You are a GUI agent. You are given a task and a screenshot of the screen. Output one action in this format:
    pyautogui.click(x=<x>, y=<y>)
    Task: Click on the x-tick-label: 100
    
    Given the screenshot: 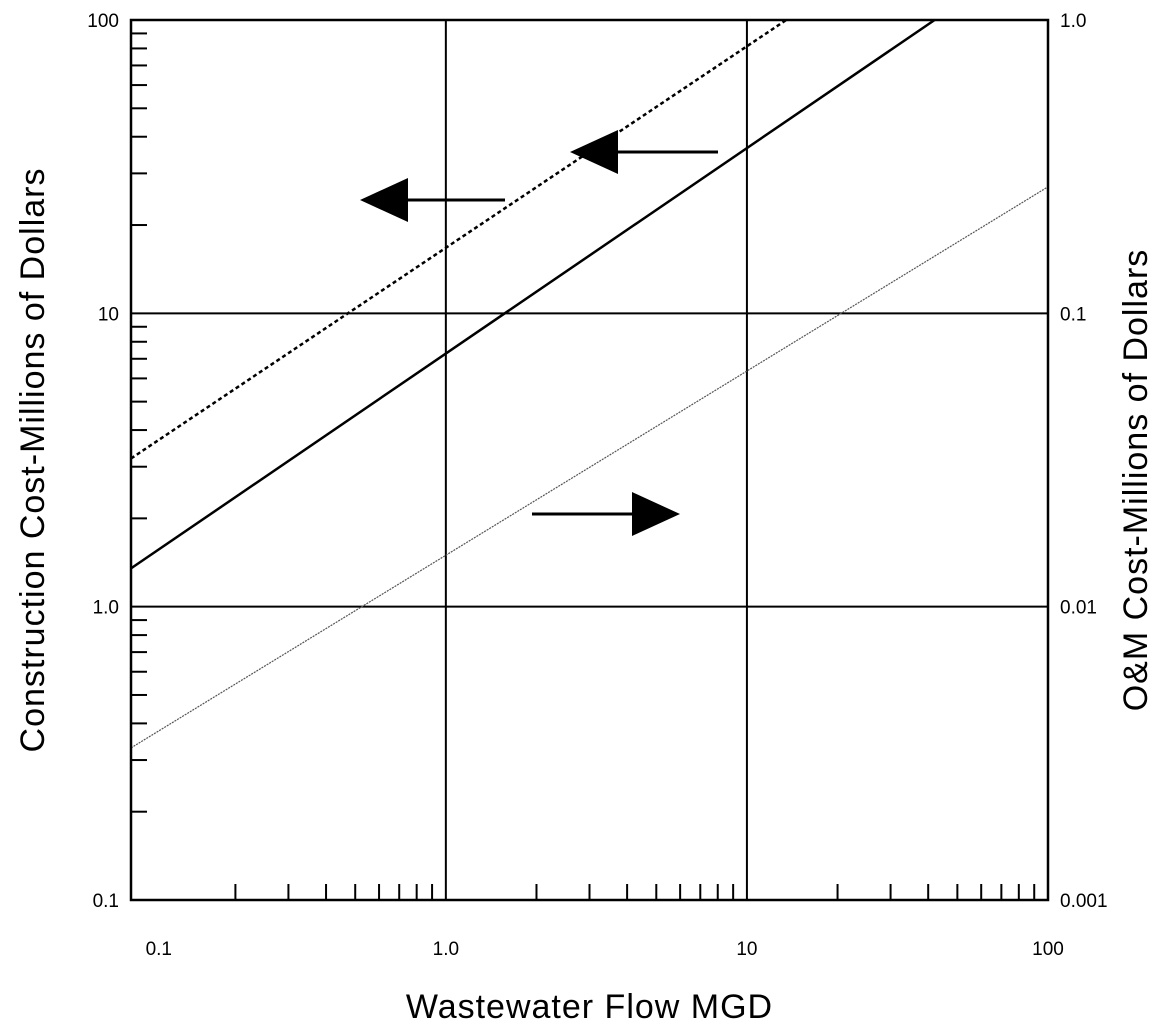 What is the action you would take?
    pyautogui.click(x=1048, y=949)
    